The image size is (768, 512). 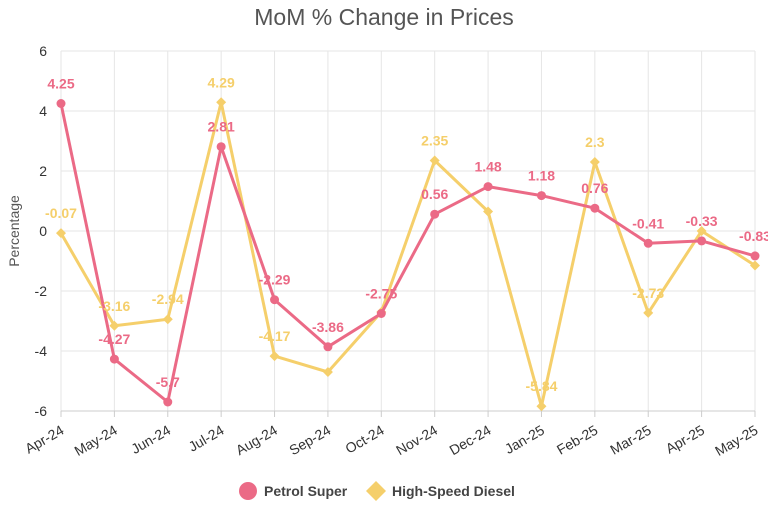 I want to click on data-label: -0.41, so click(x=648, y=223).